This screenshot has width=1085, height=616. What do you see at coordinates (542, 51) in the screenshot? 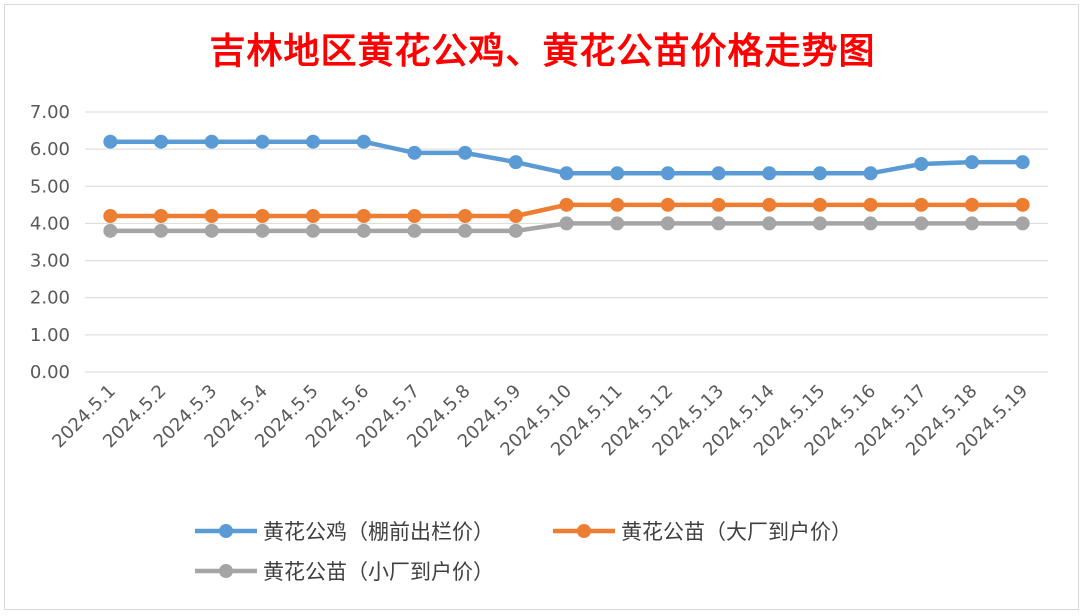
I see `chart-title: 吉林地区黄花公鸡、黄花公苗价格走势图` at bounding box center [542, 51].